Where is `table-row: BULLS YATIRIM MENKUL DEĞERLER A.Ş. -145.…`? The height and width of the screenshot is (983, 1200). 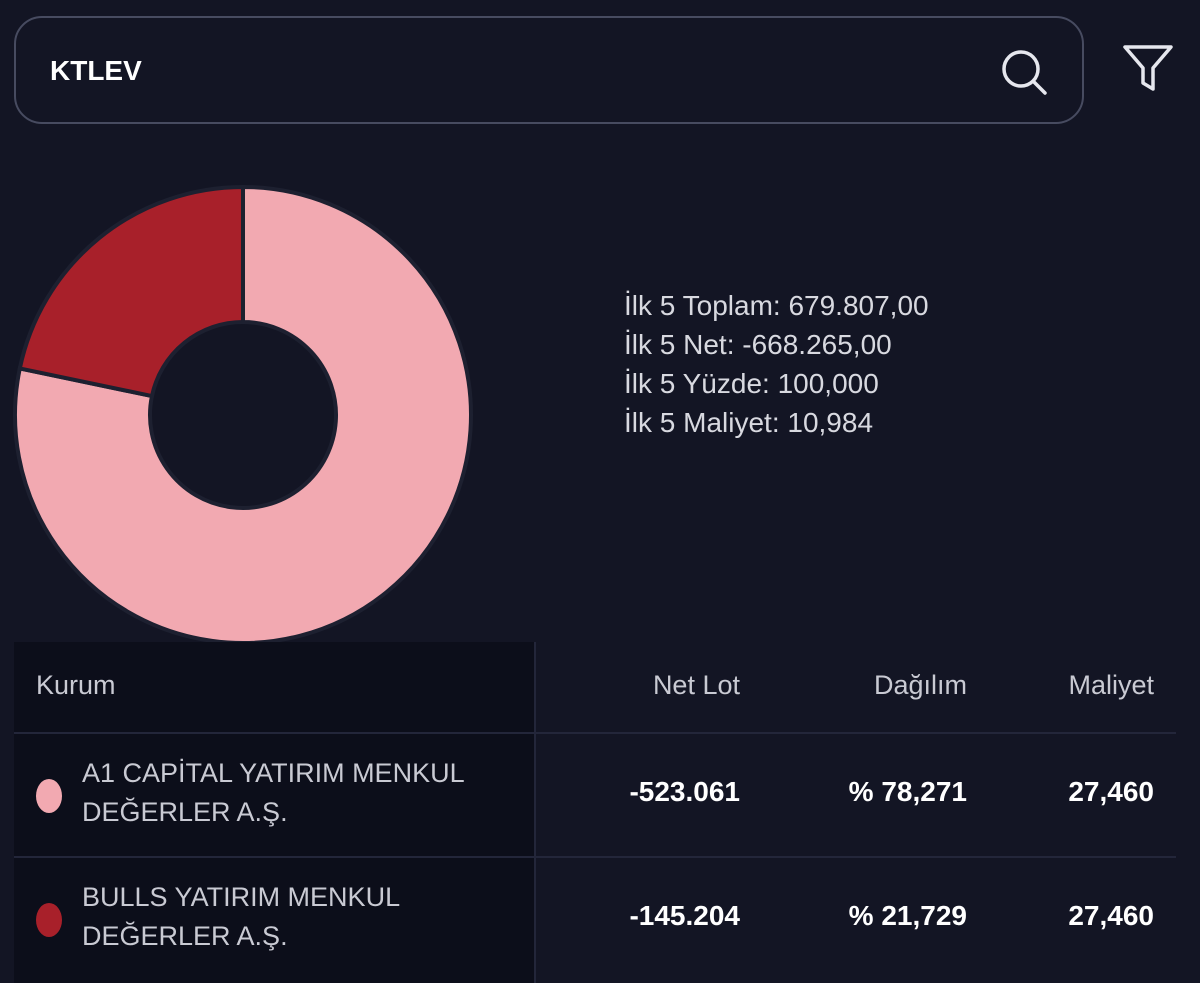 table-row: BULLS YATIRIM MENKUL DEĞERLER A.Ş. -145.… is located at coordinates (595, 919).